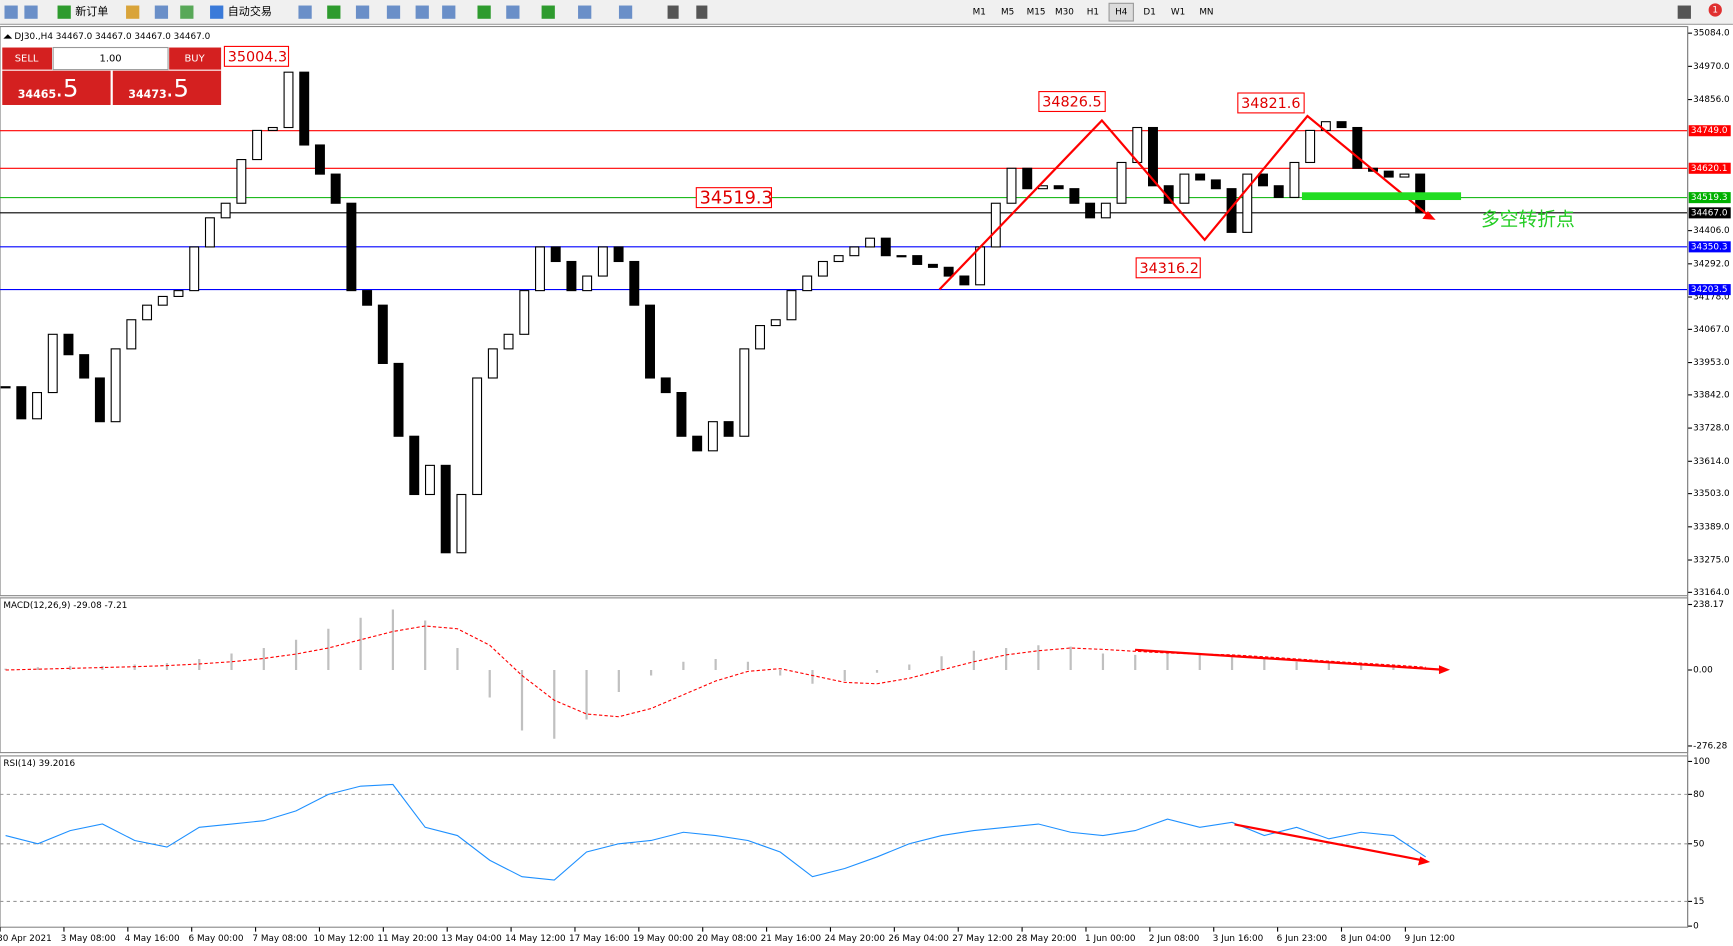  Describe the element at coordinates (1711, 363) in the screenshot. I see `y-tick-label: 33953.0` at that location.